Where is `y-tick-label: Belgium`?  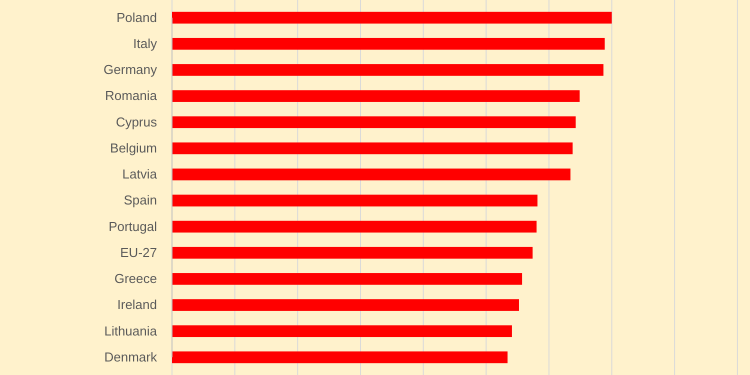
y-tick-label: Belgium is located at coordinates (133, 148).